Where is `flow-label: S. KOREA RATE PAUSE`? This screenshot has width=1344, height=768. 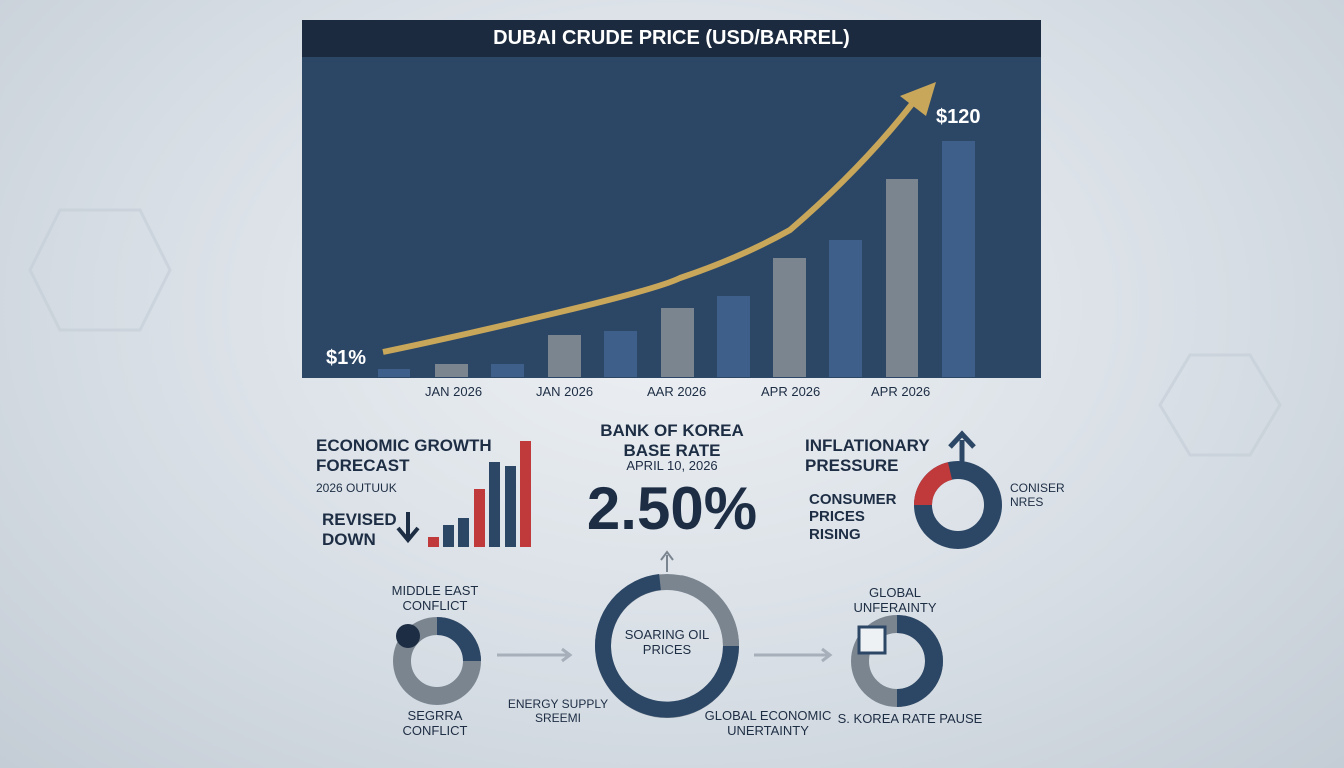 flow-label: S. KOREA RATE PAUSE is located at coordinates (910, 718).